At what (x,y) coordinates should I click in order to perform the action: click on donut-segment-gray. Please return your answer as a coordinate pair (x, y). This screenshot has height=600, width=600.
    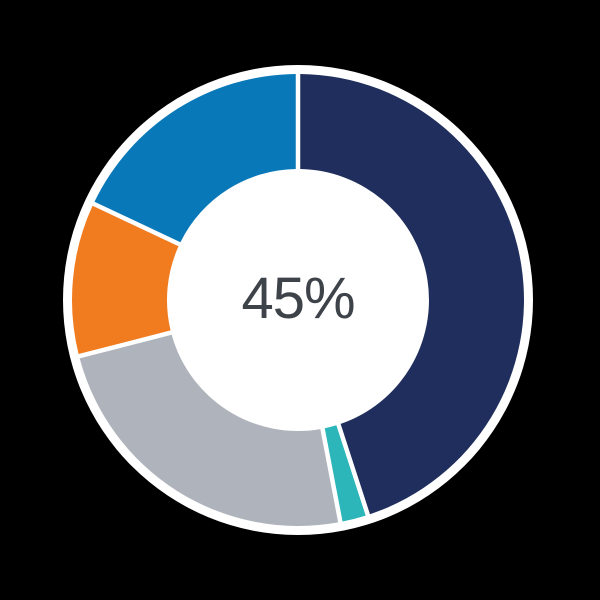
    Looking at the image, I should click on (209, 430).